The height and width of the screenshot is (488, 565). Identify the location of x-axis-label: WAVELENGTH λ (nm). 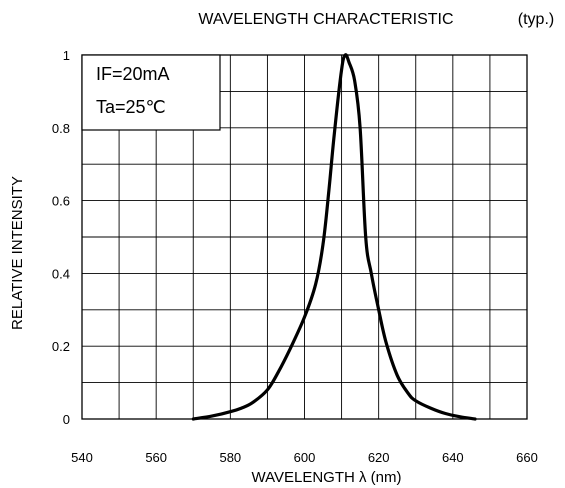
(326, 477).